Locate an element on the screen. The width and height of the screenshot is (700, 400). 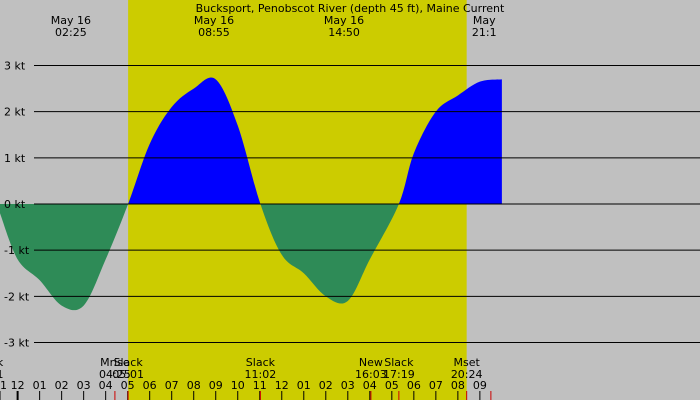
event-time-label: 04:25 is located at coordinates (115, 374).